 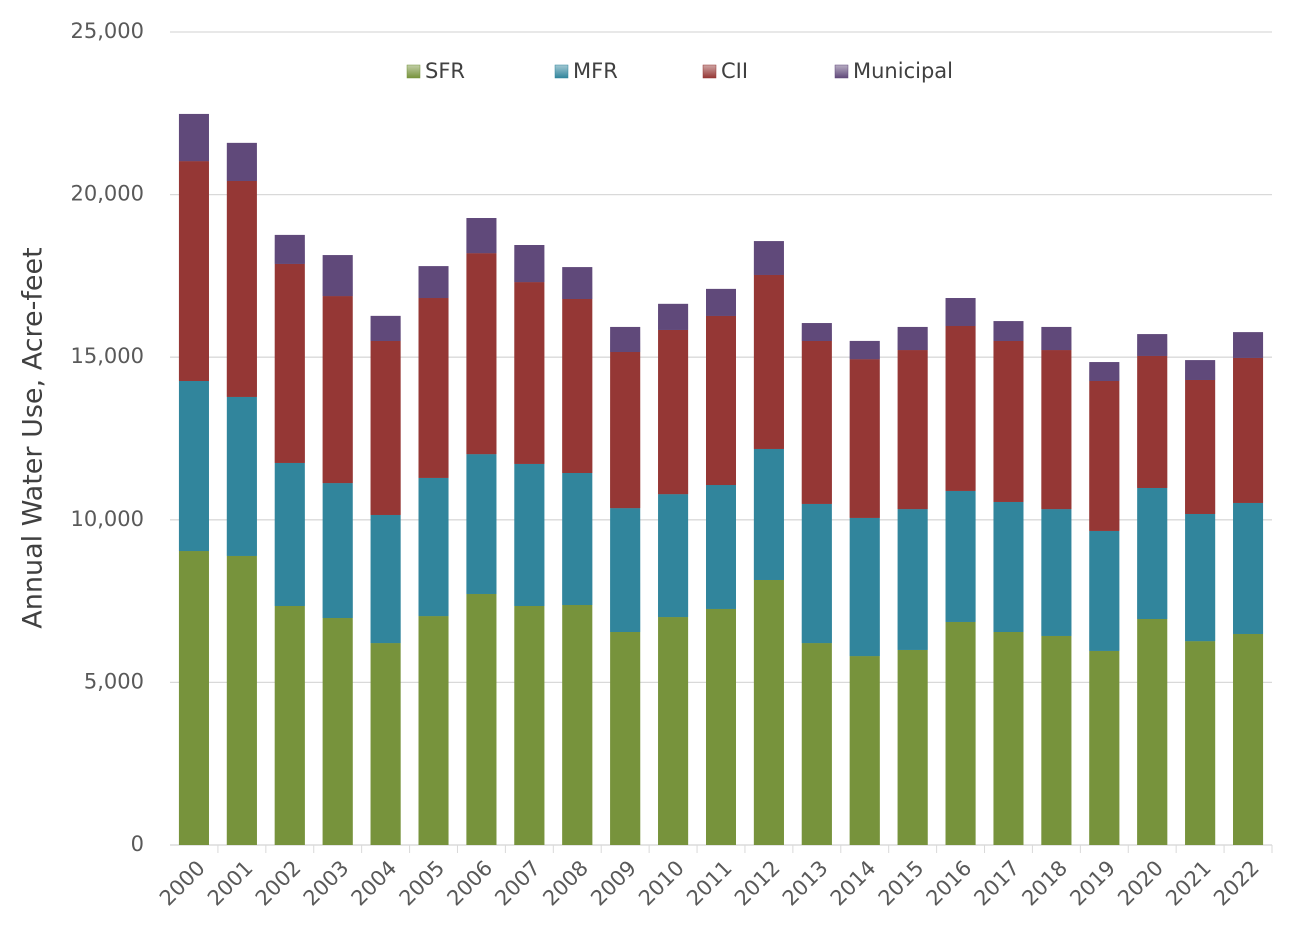 I want to click on x-tick-label: 2018, so click(x=1044, y=883).